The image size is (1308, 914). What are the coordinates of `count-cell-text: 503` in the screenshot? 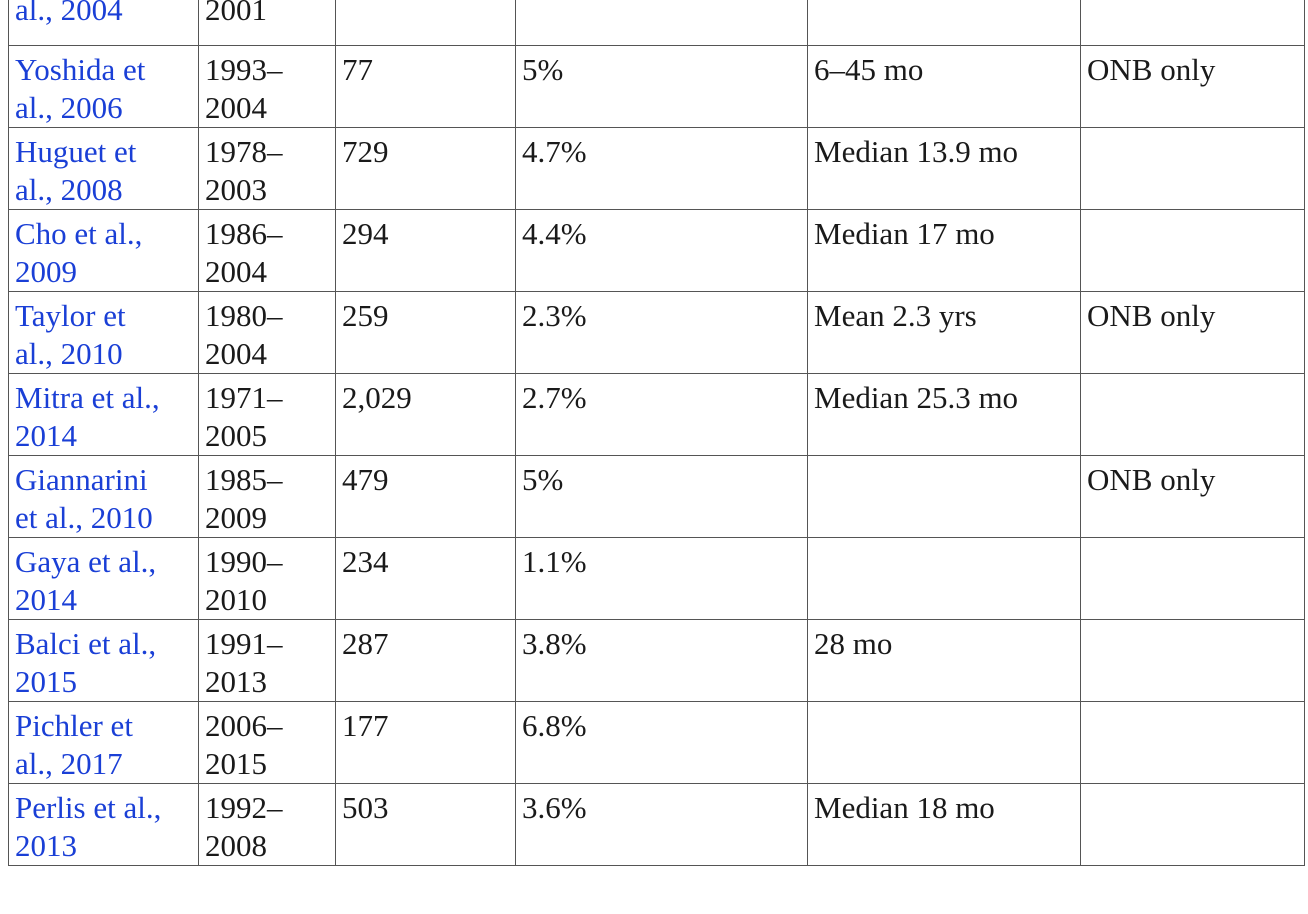 It's located at (365, 807).